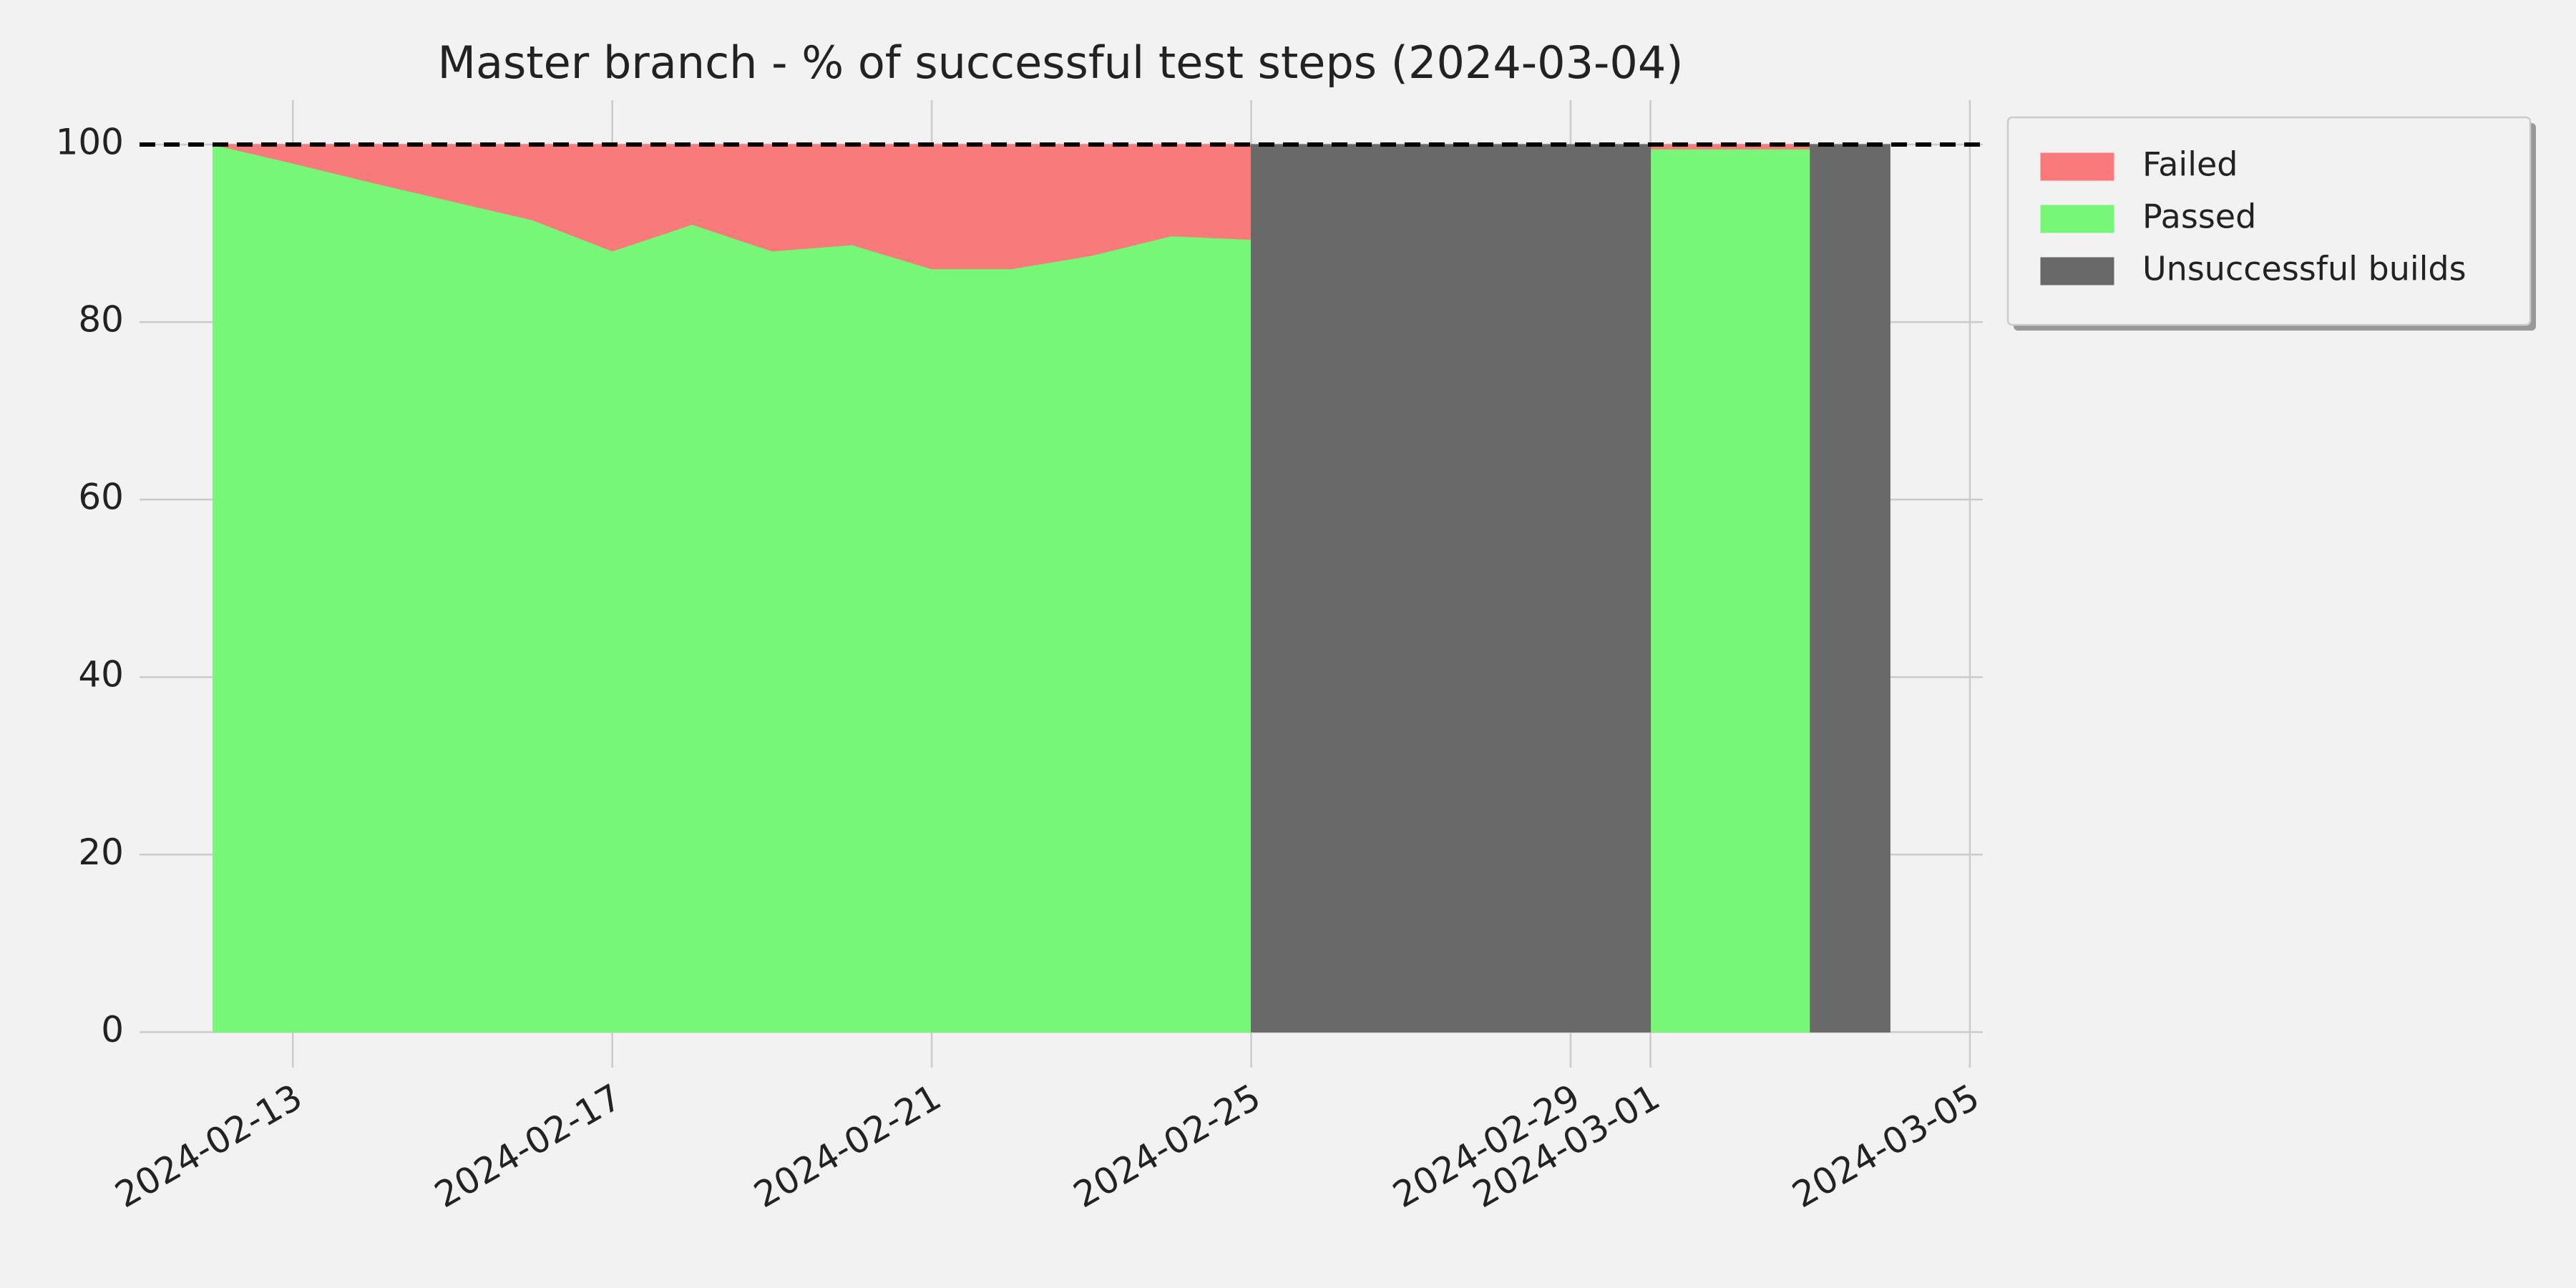  I want to click on legend-label: Failed, so click(2190, 164).